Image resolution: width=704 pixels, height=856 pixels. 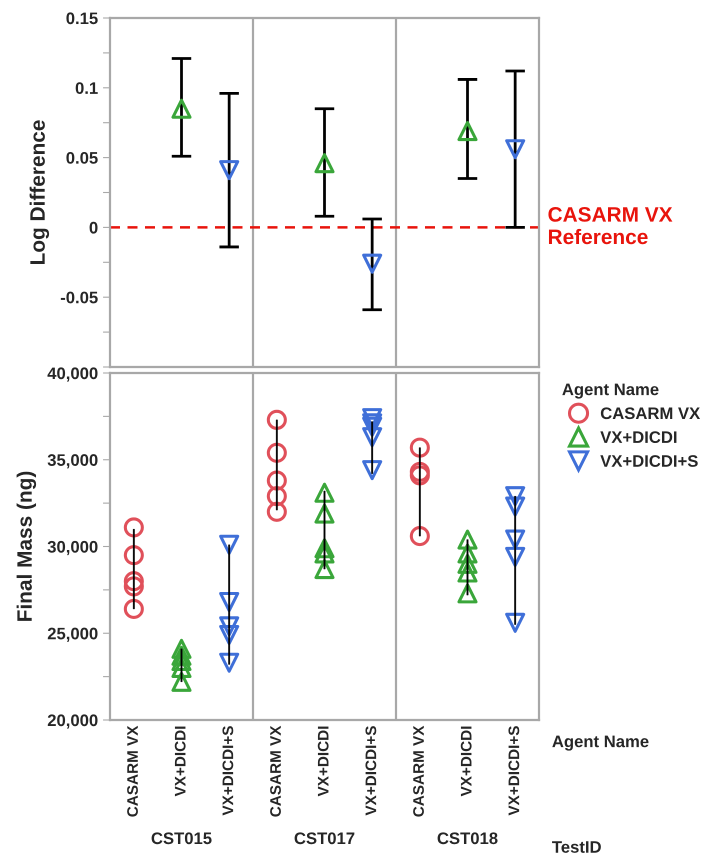 I want to click on legend-label: VX+DICDI, so click(x=638, y=437).